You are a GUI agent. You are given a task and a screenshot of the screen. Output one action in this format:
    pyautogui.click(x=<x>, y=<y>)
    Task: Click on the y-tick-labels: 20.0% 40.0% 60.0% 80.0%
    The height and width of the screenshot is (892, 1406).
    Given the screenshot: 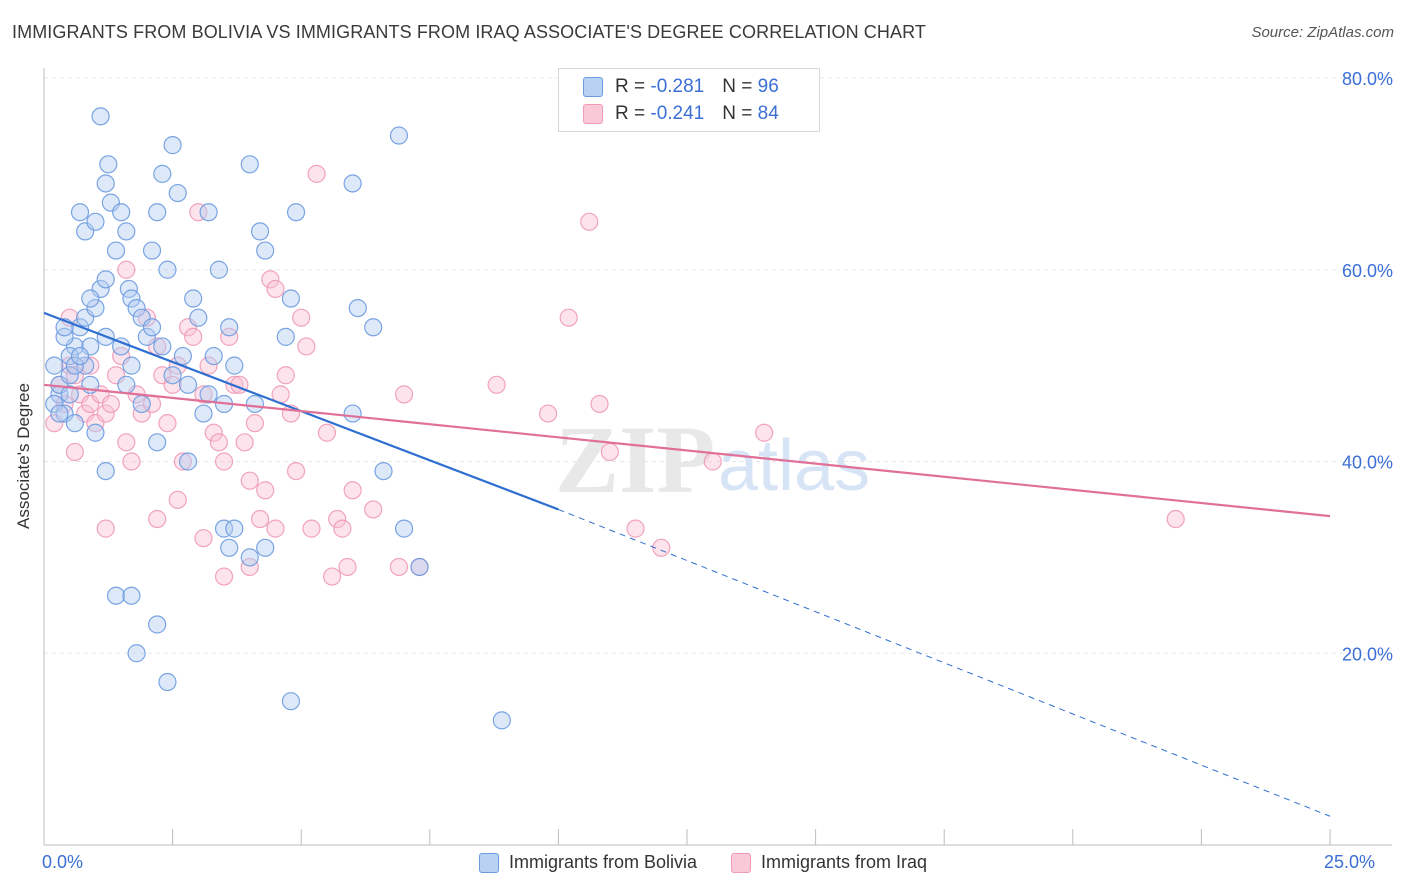 What is the action you would take?
    pyautogui.click(x=1367, y=366)
    